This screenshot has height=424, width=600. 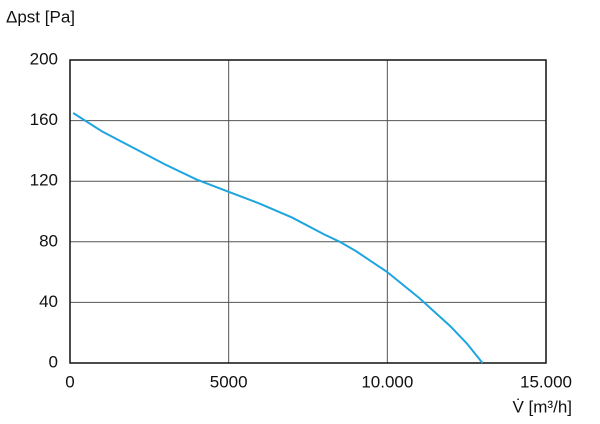 What do you see at coordinates (48, 240) in the screenshot?
I see `y-tick-label: 80` at bounding box center [48, 240].